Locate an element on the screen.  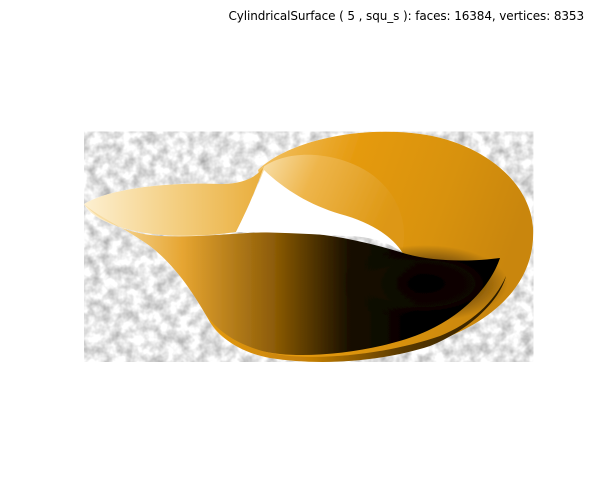
surface-hole is located at coordinates (319, 211).